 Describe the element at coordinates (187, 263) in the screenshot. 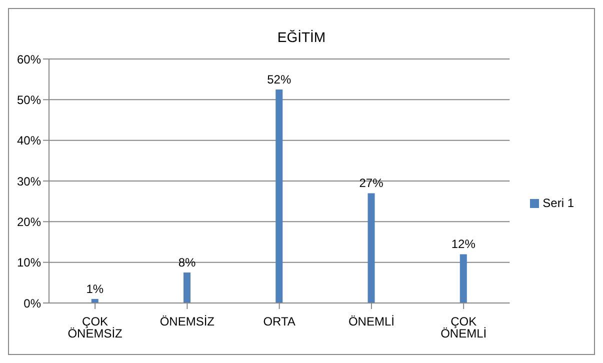

I see `data-label: 8%` at that location.